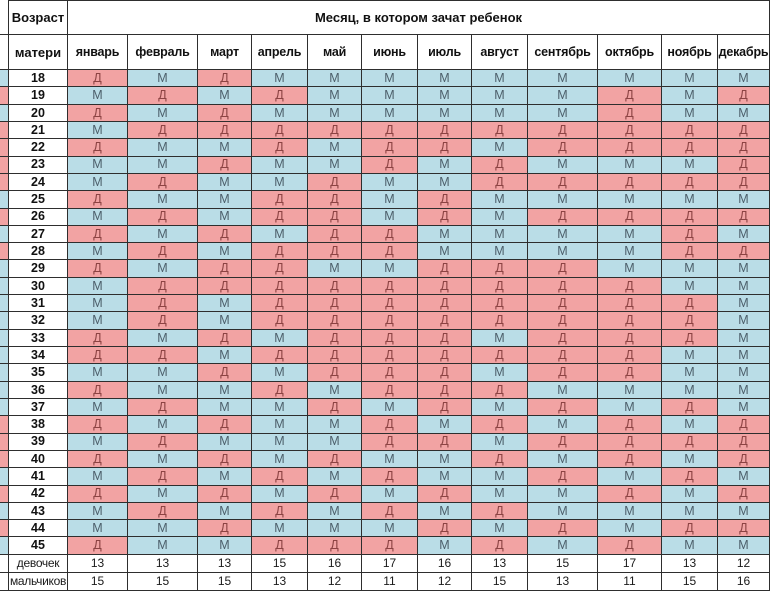  I want to click on summary-label-boys: мальчиков, so click(38, 581).